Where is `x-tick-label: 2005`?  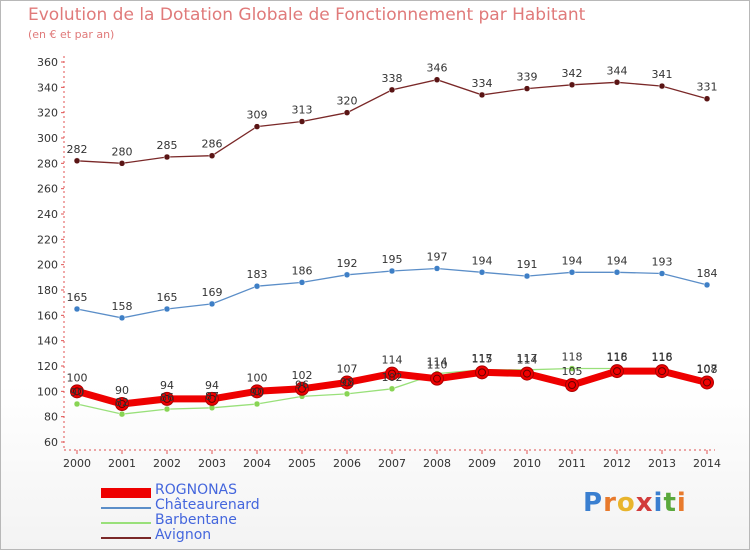
x-tick-label: 2005 is located at coordinates (302, 463).